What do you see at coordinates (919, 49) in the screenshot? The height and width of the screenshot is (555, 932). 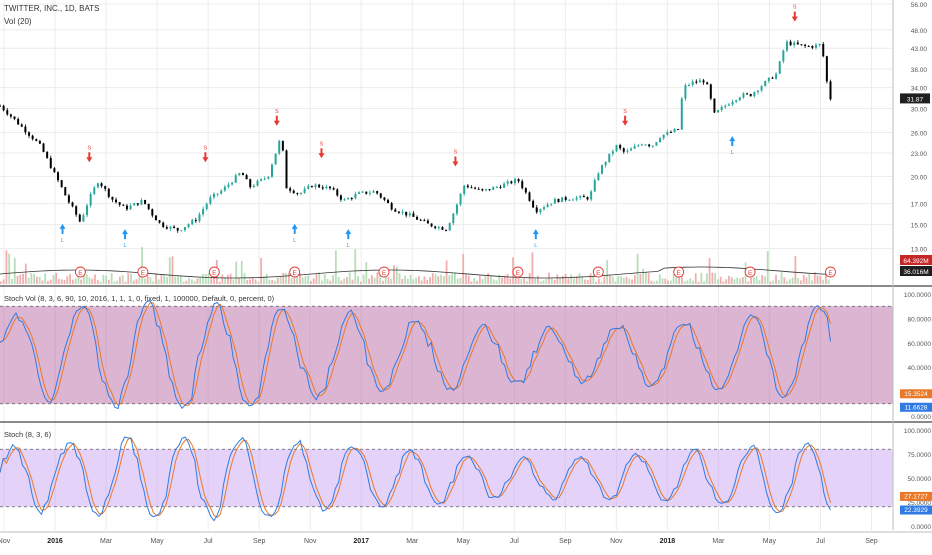 I see `y-tick-label: 43.00` at bounding box center [919, 49].